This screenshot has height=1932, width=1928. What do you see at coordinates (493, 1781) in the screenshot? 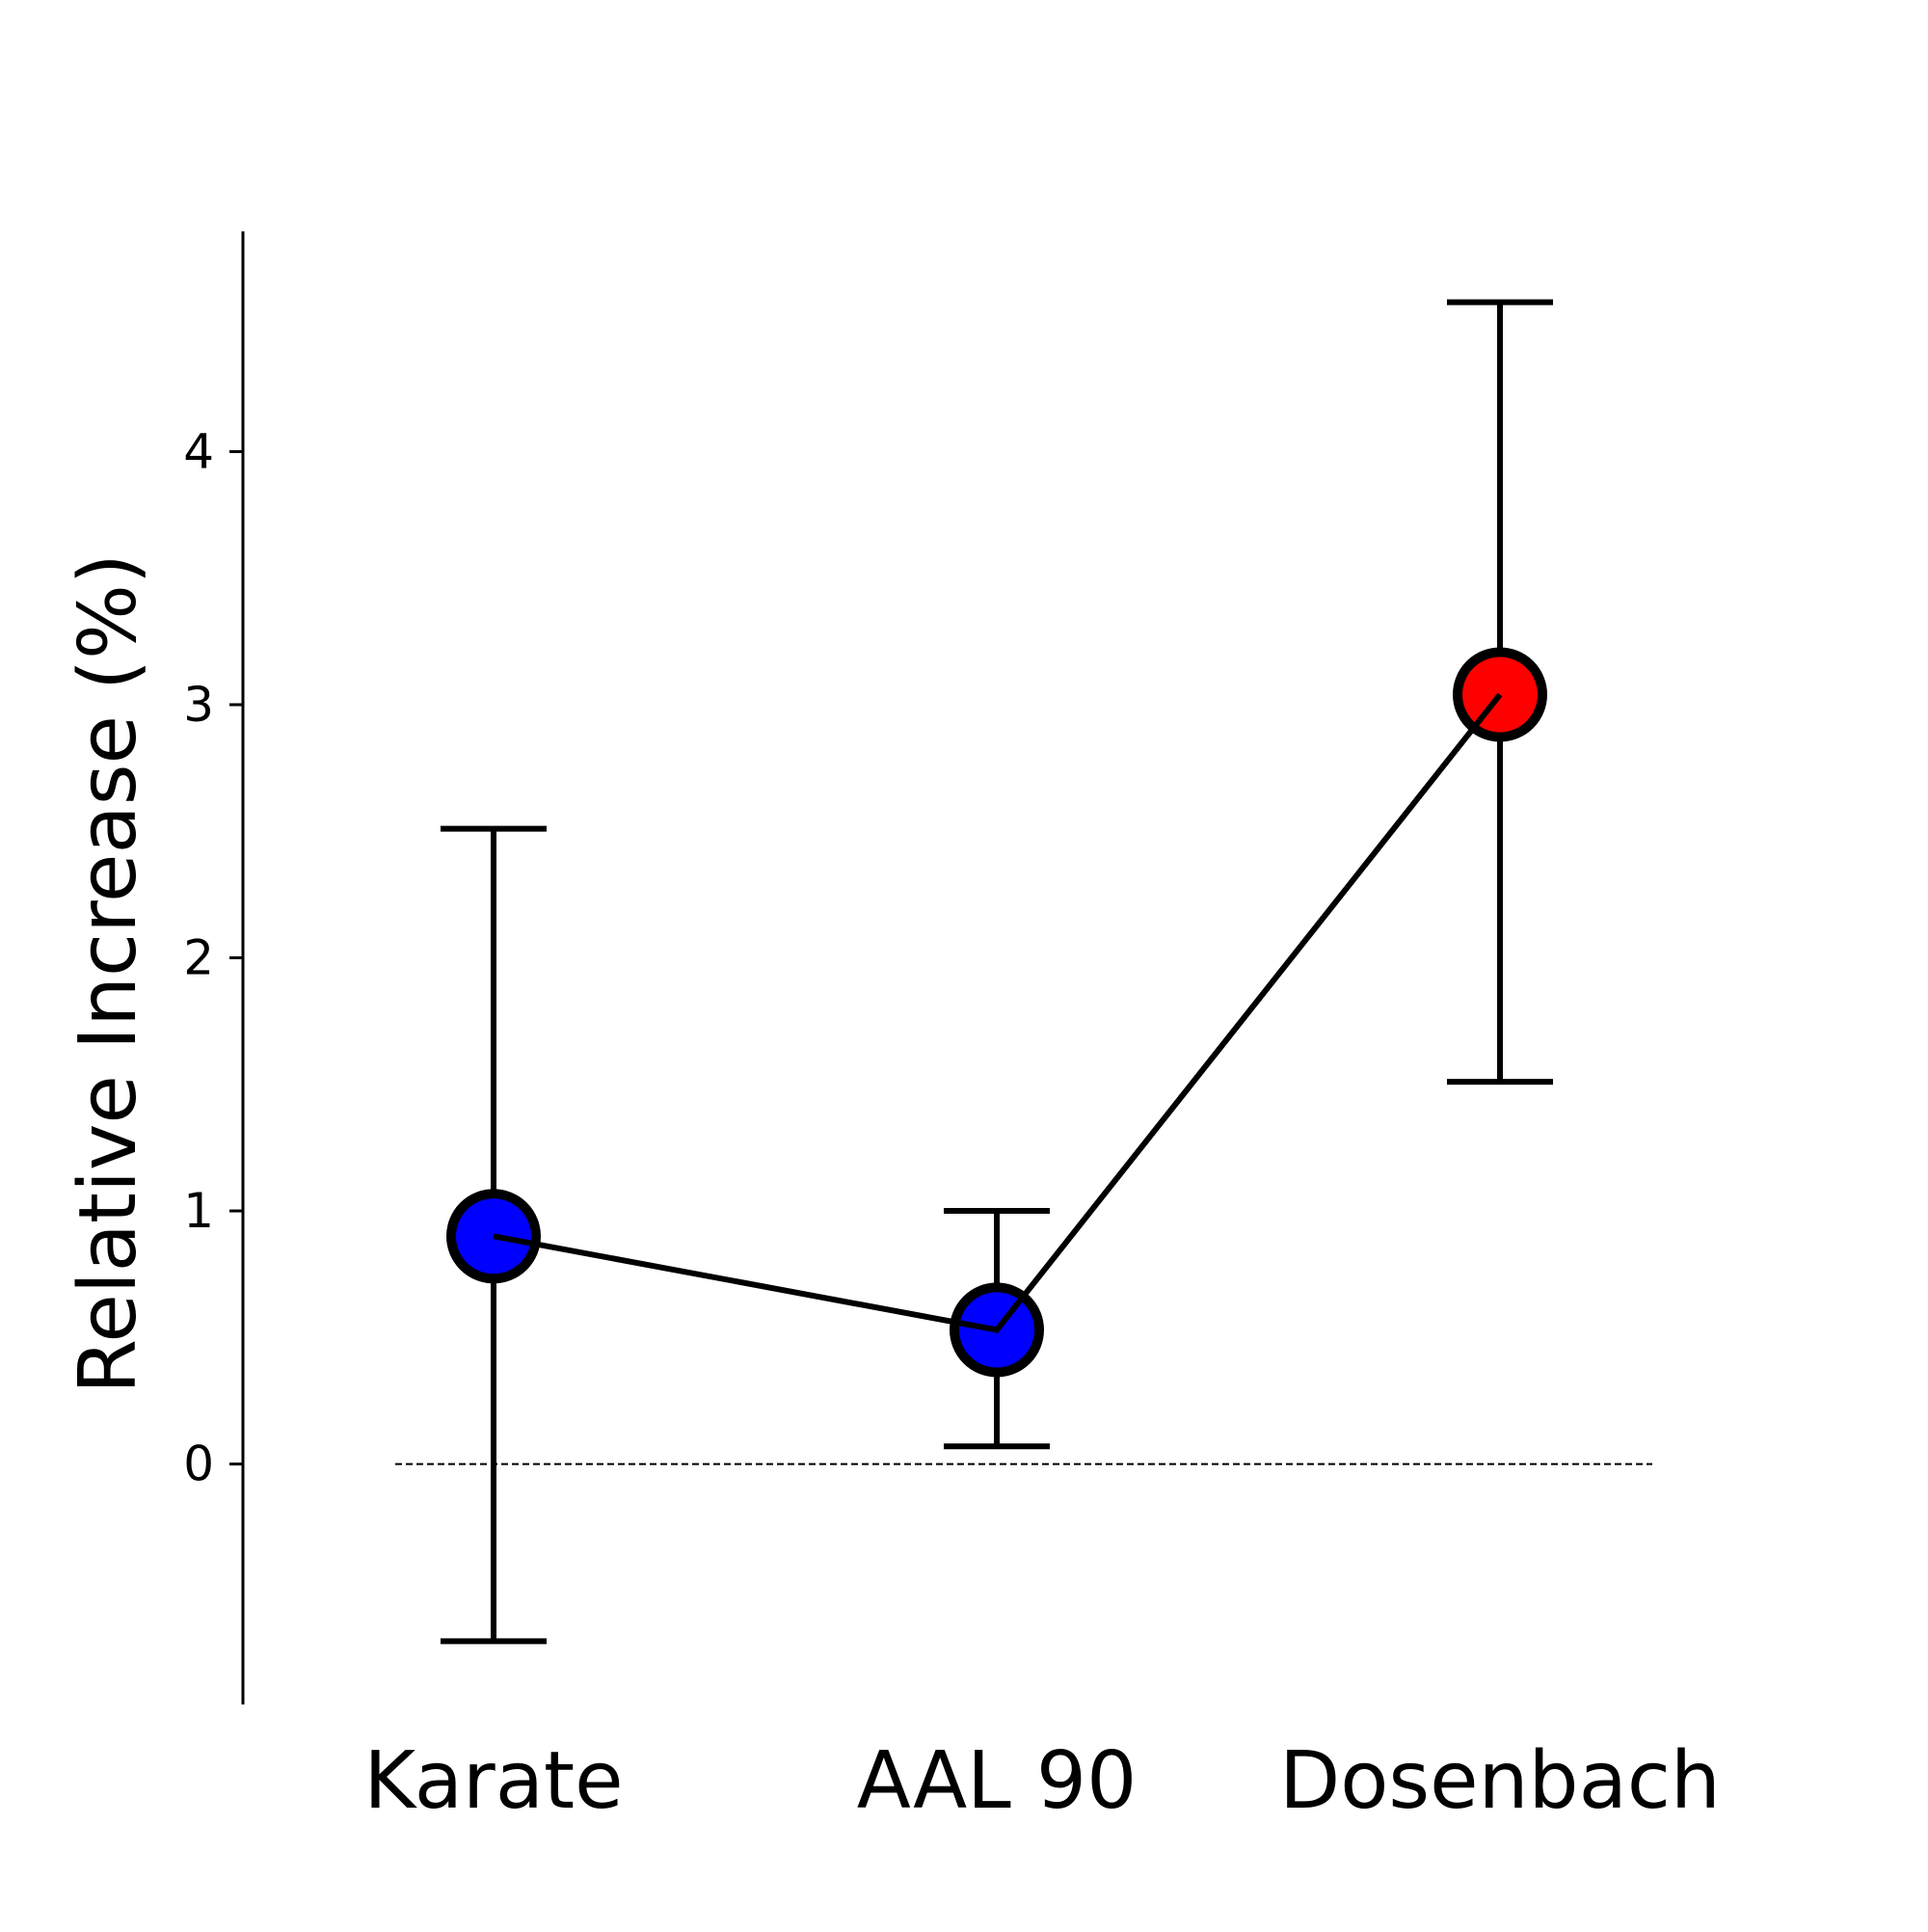
I see `x-category-label: Karate` at bounding box center [493, 1781].